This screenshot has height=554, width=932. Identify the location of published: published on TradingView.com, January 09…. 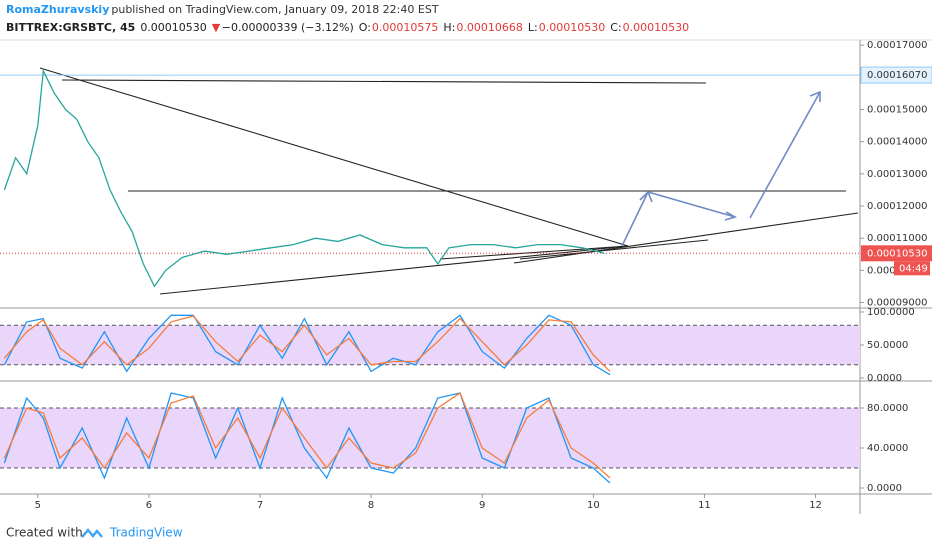
(274, 9).